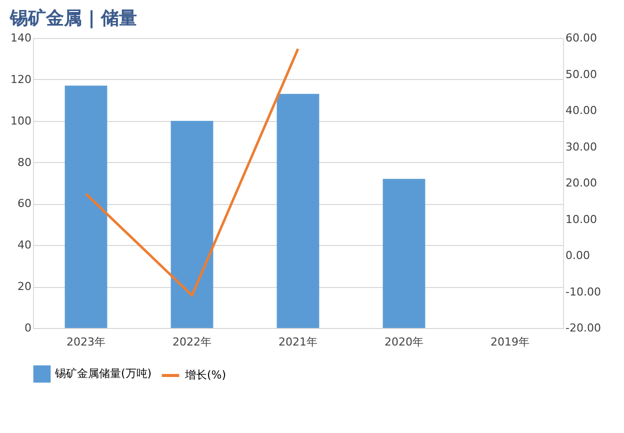 This screenshot has width=624, height=433. What do you see at coordinates (25, 162) in the screenshot?
I see `y-tick-label: 80` at bounding box center [25, 162].